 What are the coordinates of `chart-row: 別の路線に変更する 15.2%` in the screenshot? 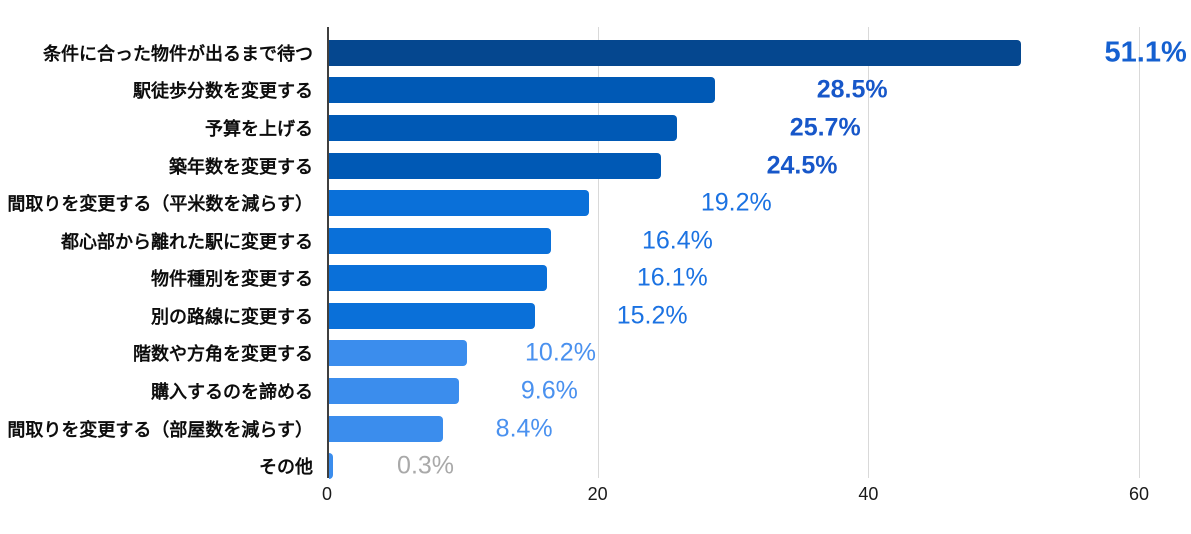 It's located at (595, 316).